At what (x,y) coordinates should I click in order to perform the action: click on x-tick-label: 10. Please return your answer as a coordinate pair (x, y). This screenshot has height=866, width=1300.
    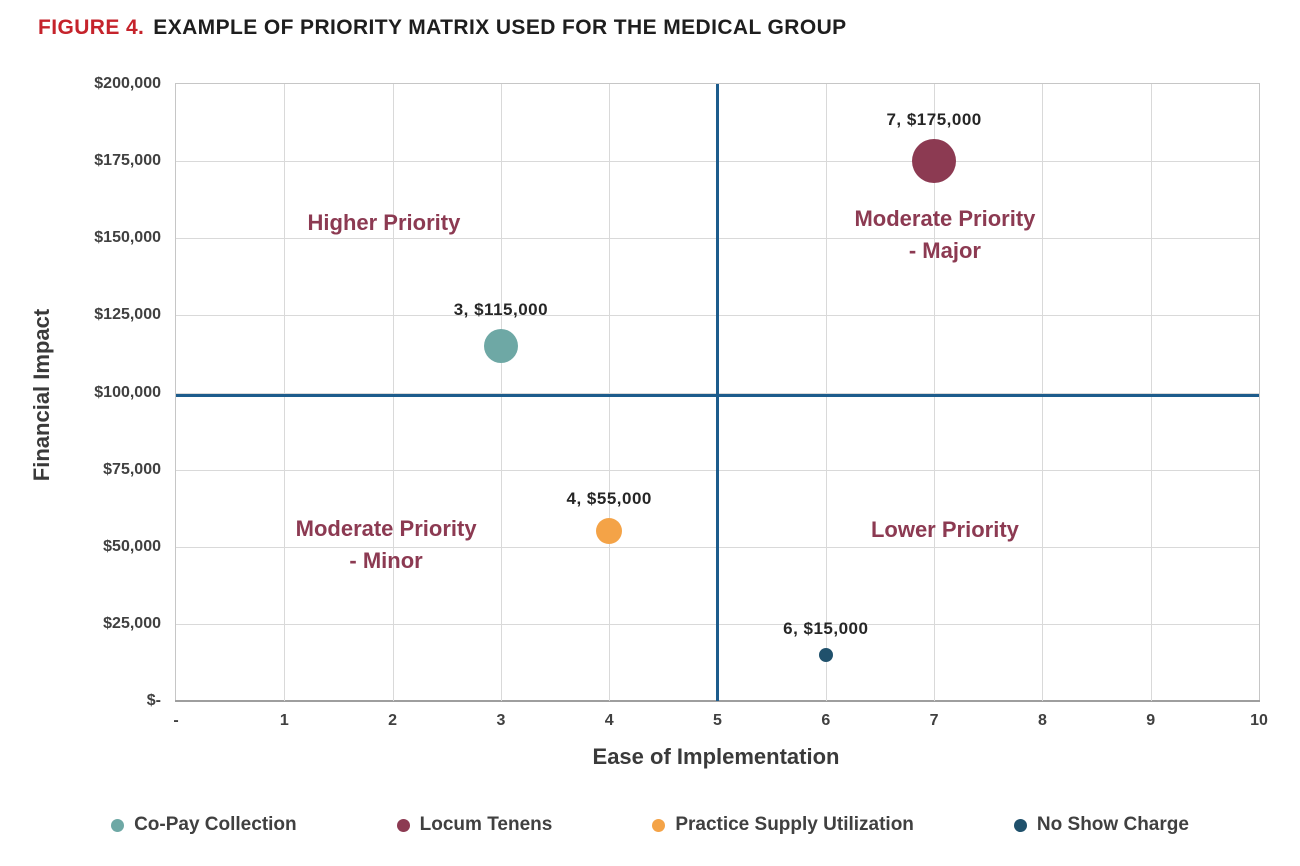
    Looking at the image, I should click on (1259, 720).